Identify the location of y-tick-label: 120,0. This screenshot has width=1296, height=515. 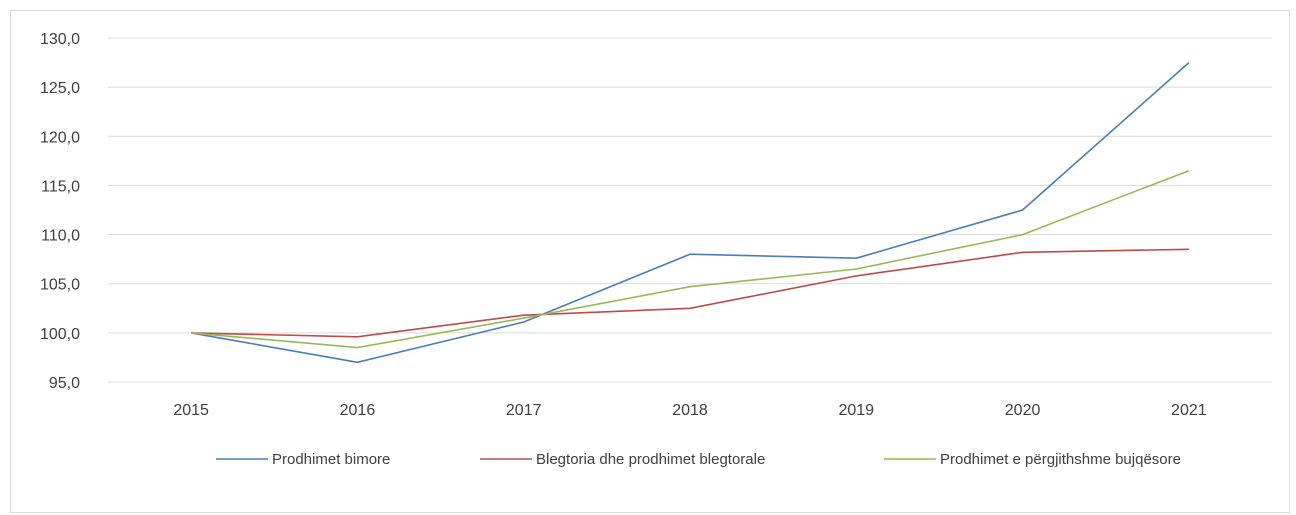
(60, 137).